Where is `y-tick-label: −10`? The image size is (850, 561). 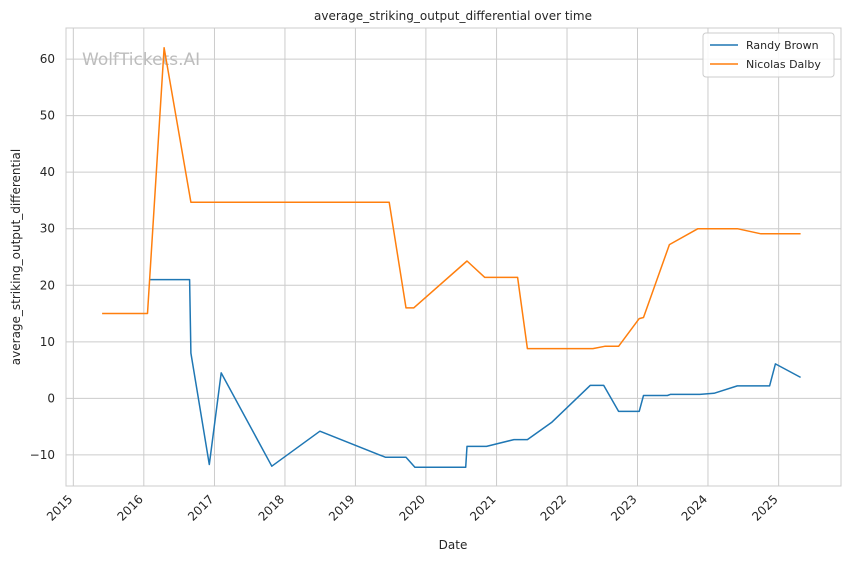
y-tick-label: −10 is located at coordinates (42, 455).